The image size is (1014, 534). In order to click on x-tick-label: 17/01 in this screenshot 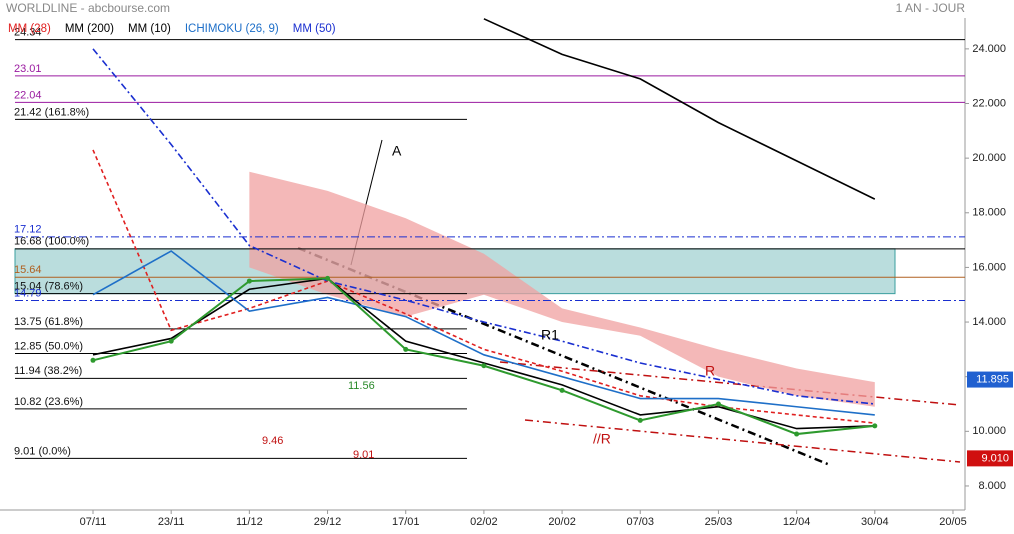, I will do `click(406, 522)`.